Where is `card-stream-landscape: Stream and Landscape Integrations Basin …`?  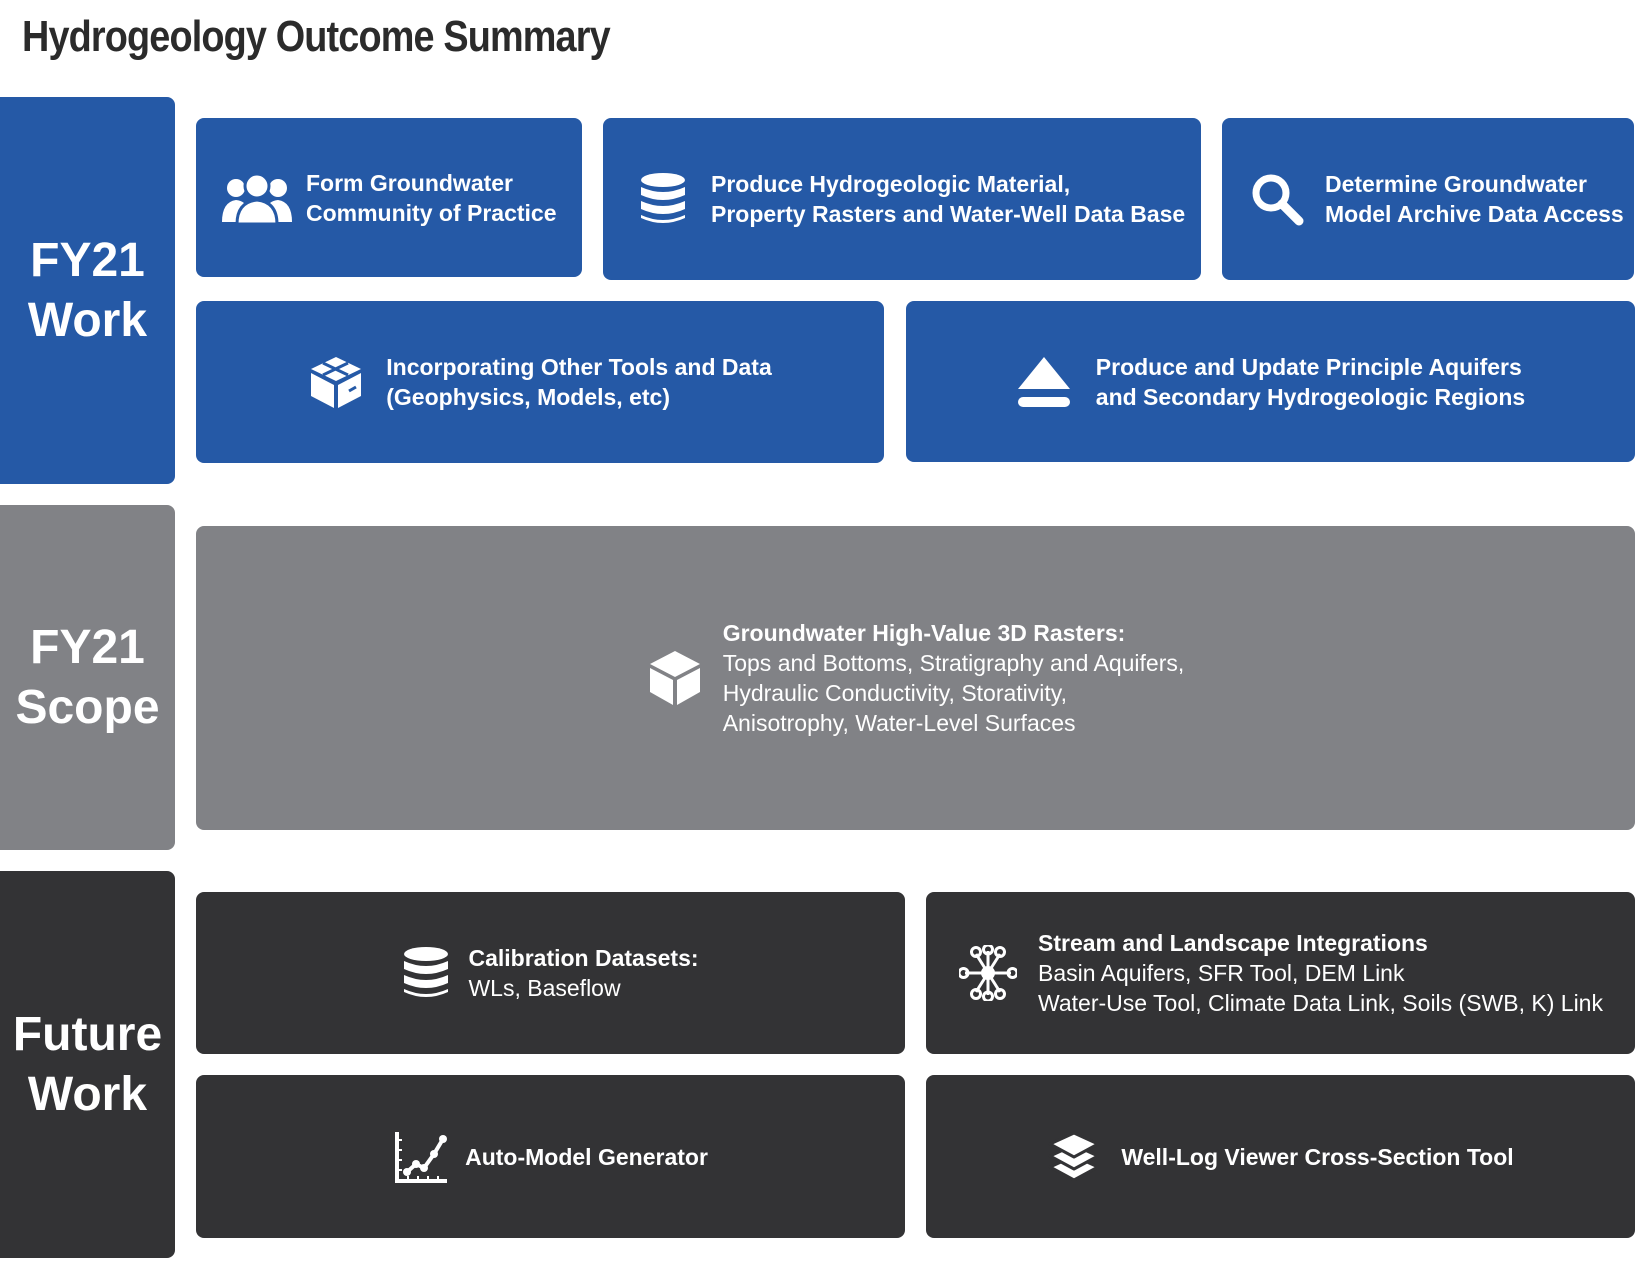
card-stream-landscape: Stream and Landscape Integrations Basin … is located at coordinates (1280, 973).